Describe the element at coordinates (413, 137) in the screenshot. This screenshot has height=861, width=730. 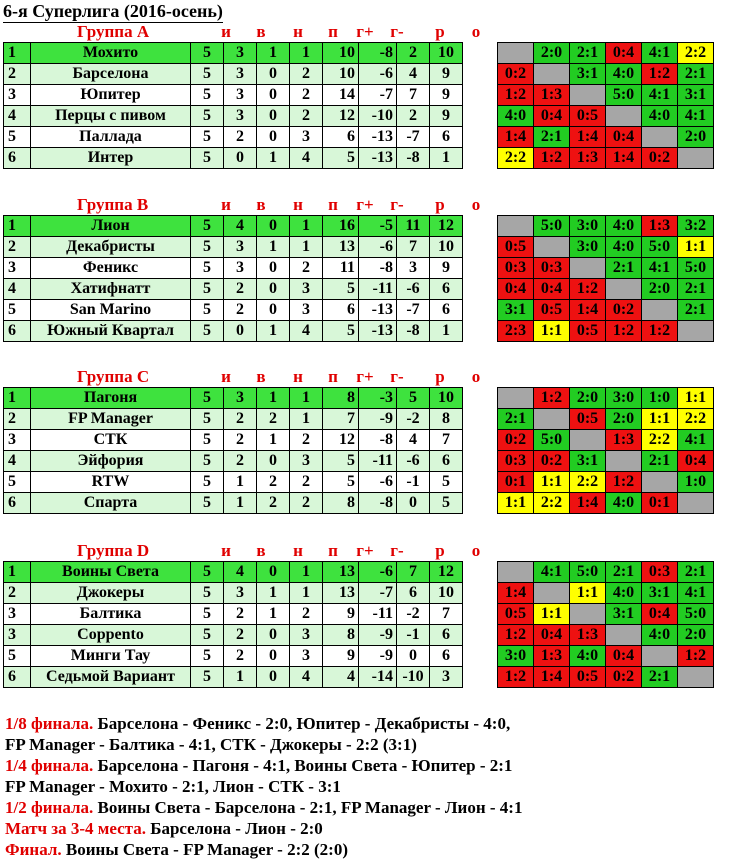
I see `cell-diff: -7` at that location.